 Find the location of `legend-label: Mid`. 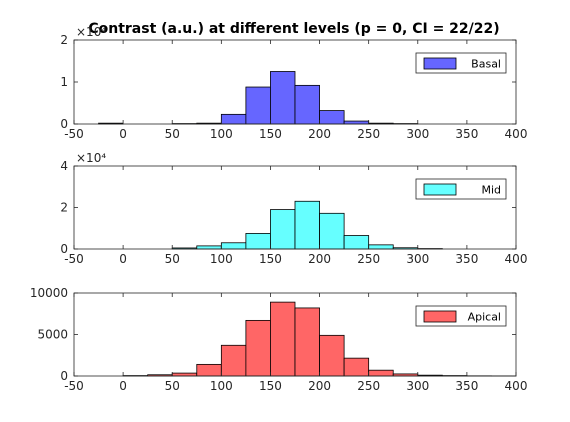

legend-label: Mid is located at coordinates (491, 190).